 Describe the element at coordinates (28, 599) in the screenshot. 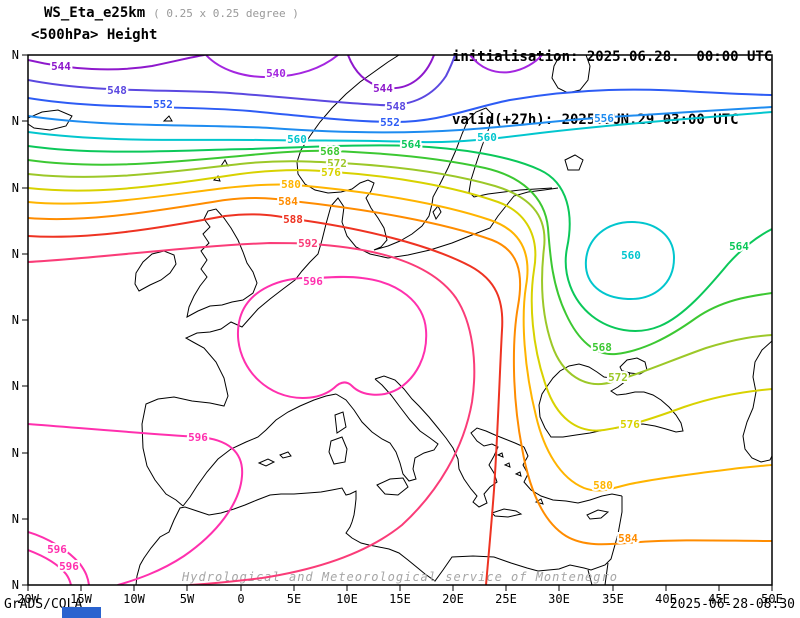

I see `x-axis-tick-label: 20W` at that location.